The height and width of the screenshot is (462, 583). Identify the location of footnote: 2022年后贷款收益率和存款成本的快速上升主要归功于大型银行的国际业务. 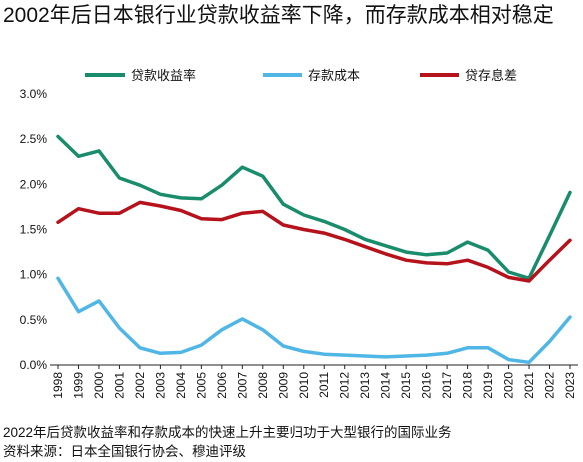
(227, 432).